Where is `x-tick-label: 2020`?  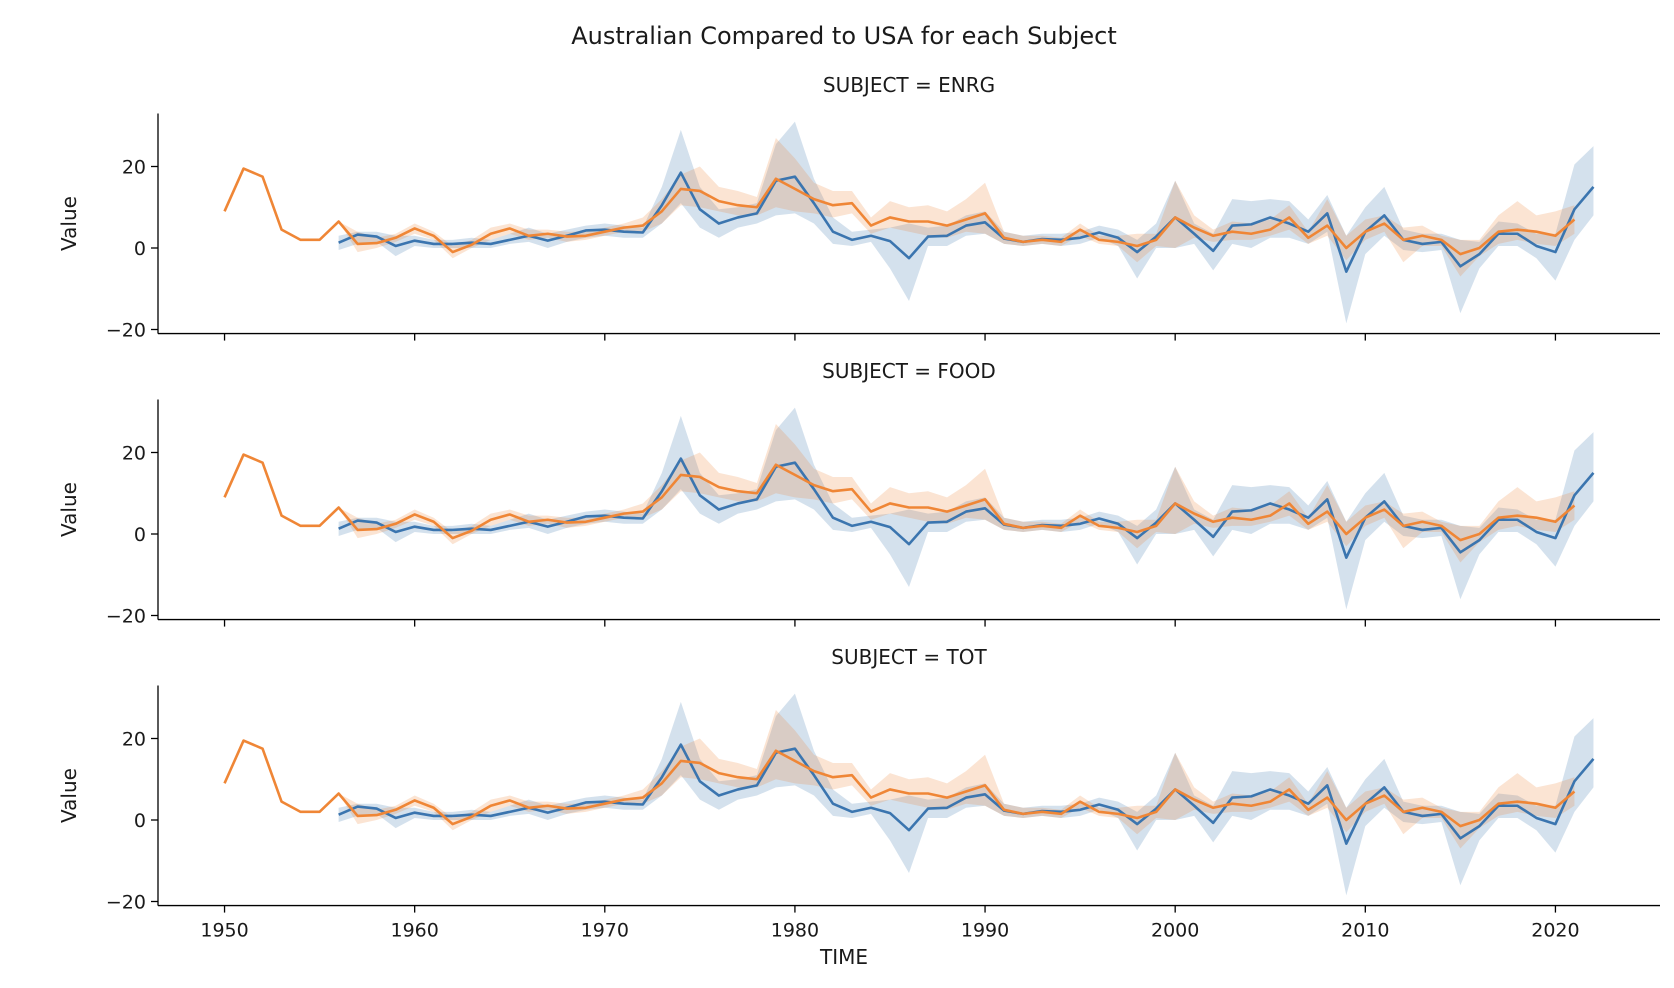
x-tick-label: 2020 is located at coordinates (1555, 931).